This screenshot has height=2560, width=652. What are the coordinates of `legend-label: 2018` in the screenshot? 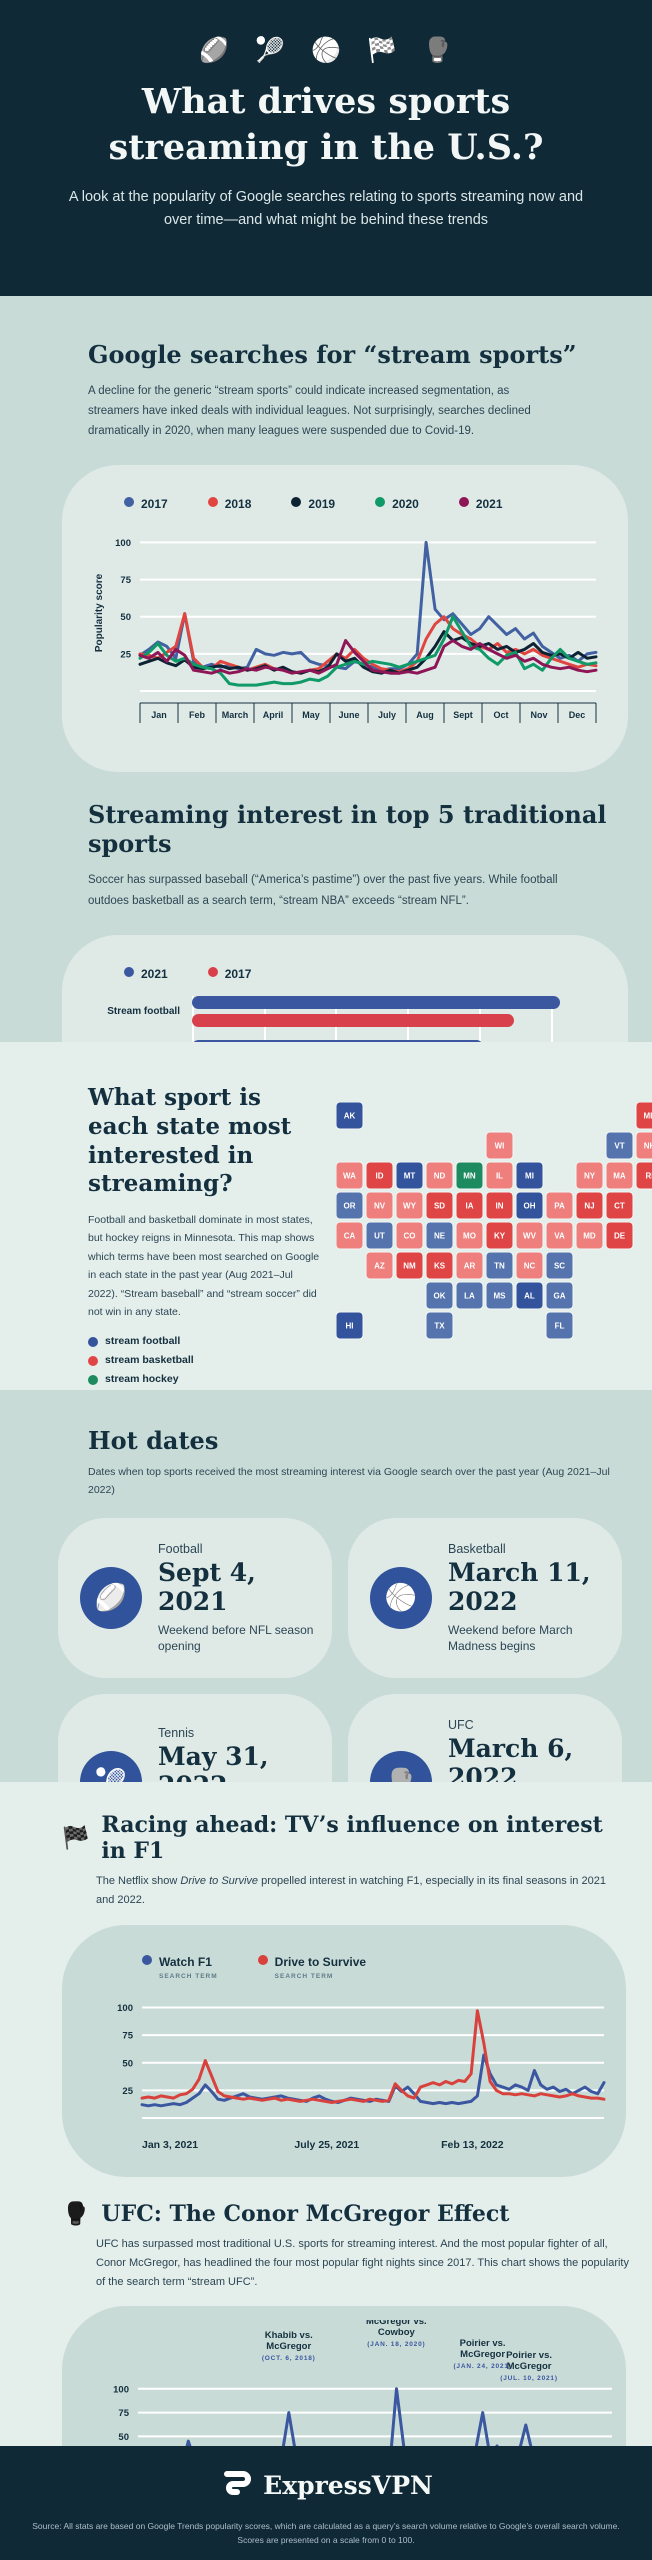 It's located at (238, 504).